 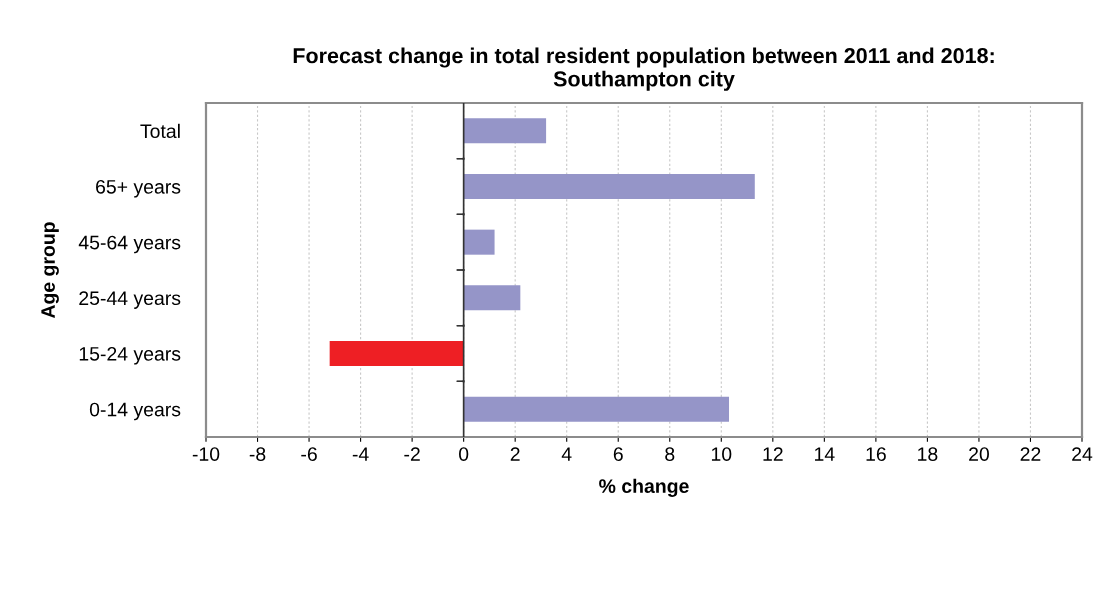 What do you see at coordinates (135, 411) in the screenshot?
I see `y-tick-label: 0-14 years` at bounding box center [135, 411].